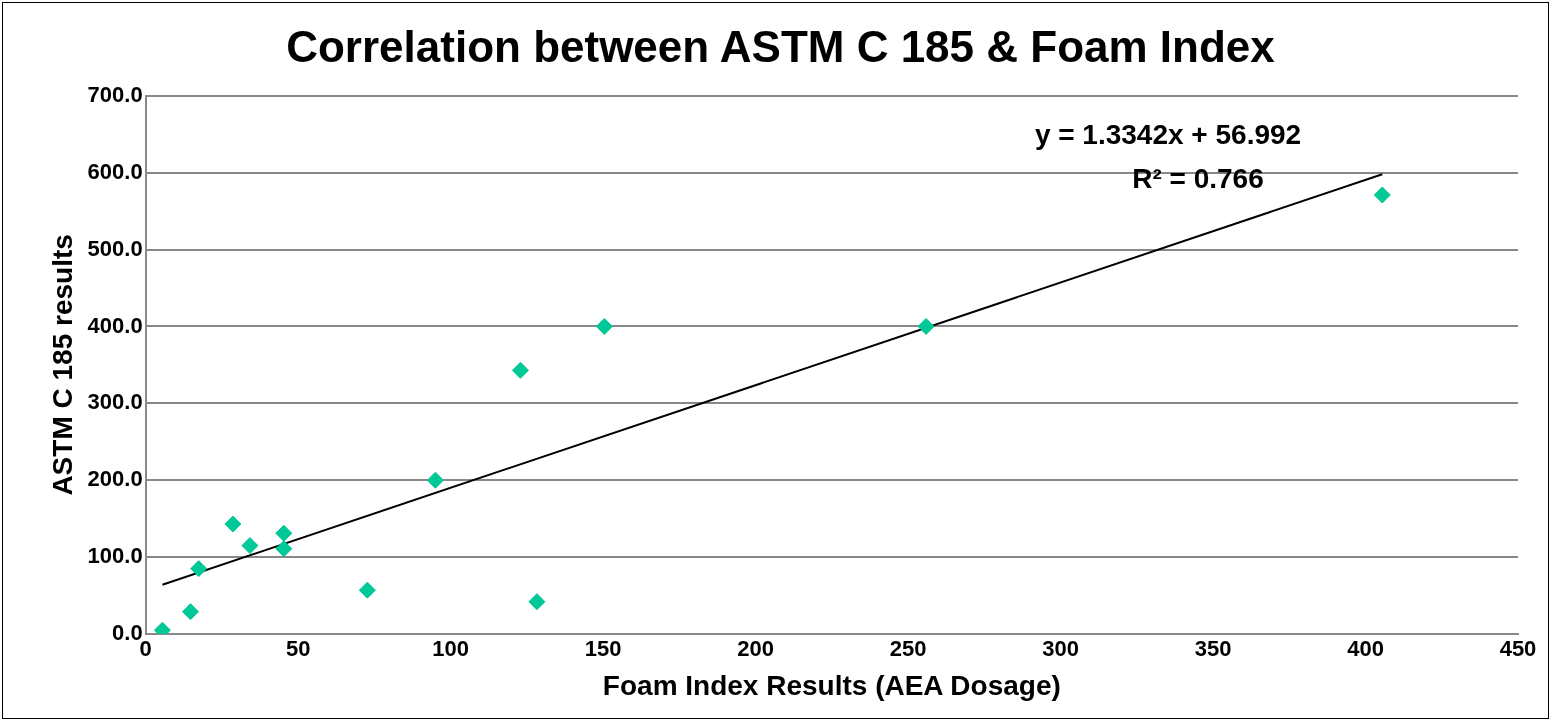 The height and width of the screenshot is (723, 1553). I want to click on annotation: R² = 0.766, so click(1198, 178).